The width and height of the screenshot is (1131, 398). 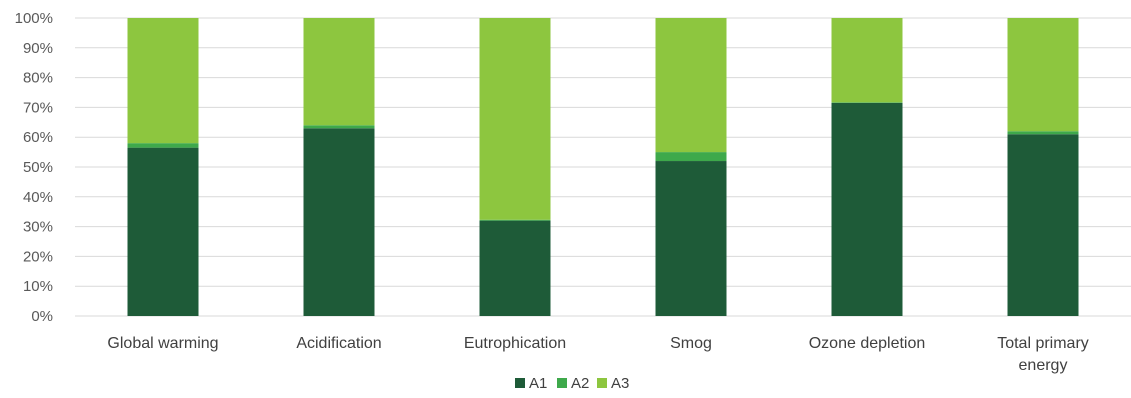 What do you see at coordinates (38, 48) in the screenshot?
I see `y-tick-label: 90%` at bounding box center [38, 48].